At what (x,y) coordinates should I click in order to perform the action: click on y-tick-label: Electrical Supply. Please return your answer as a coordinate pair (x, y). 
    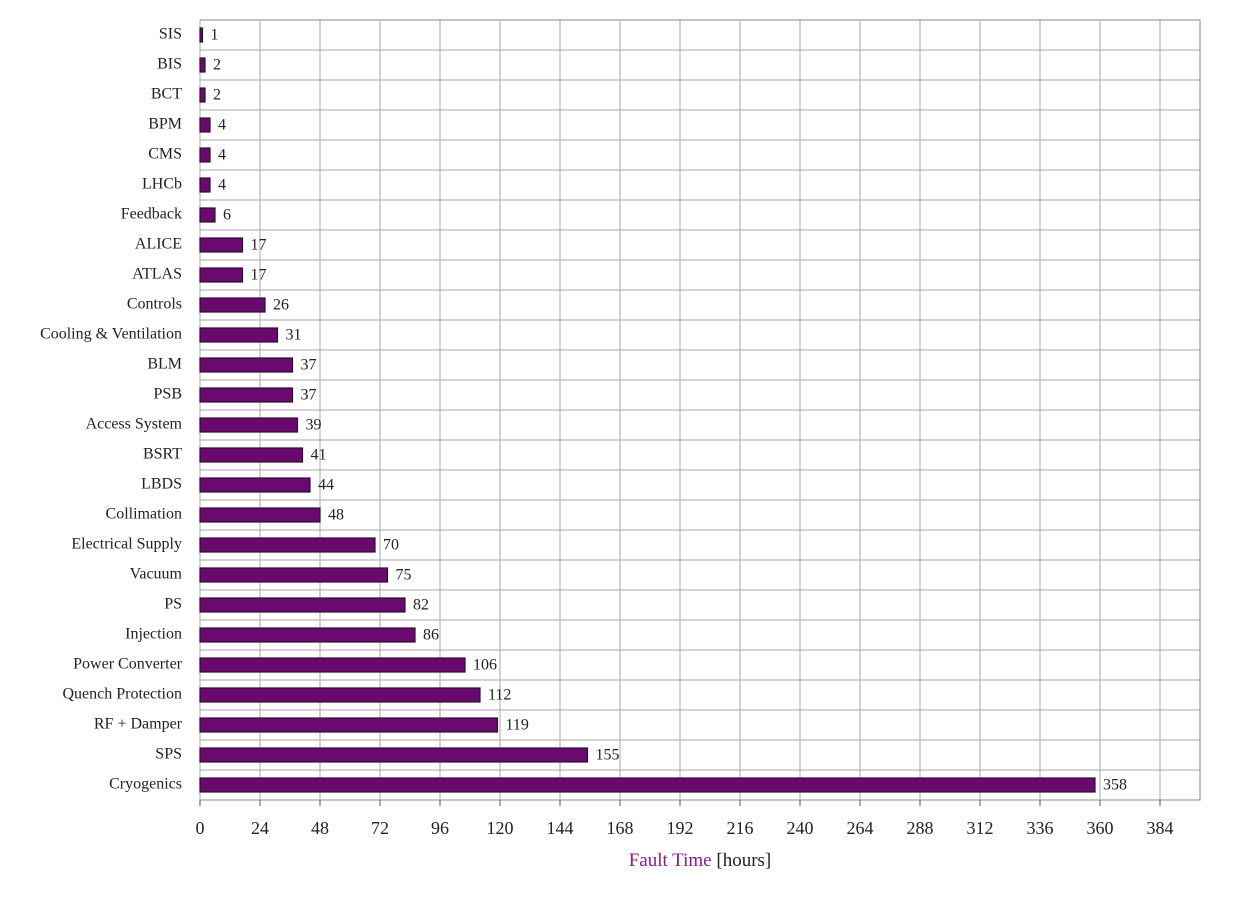
    Looking at the image, I should click on (126, 544).